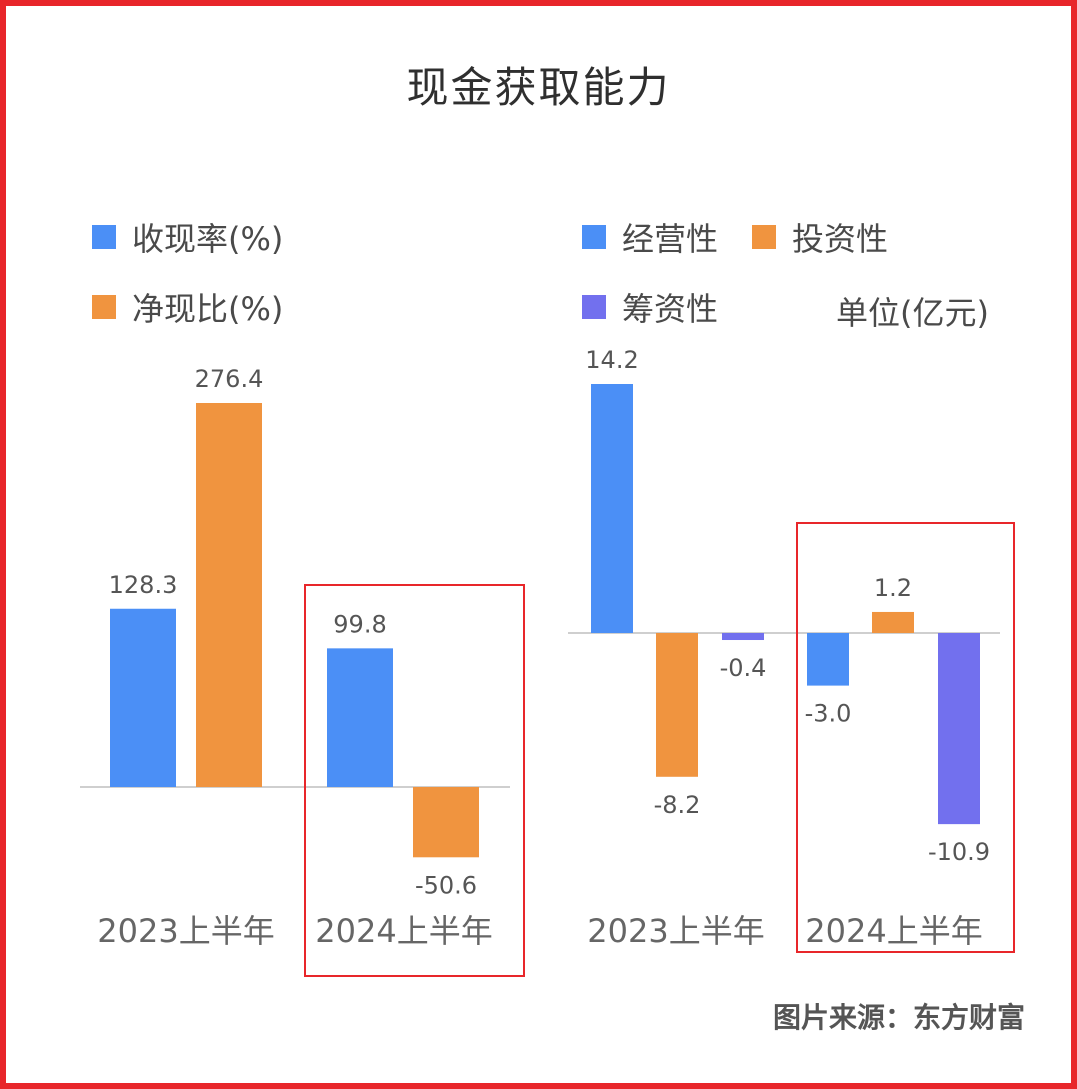  What do you see at coordinates (611, 360) in the screenshot?
I see `data-label: 14.2` at bounding box center [611, 360].